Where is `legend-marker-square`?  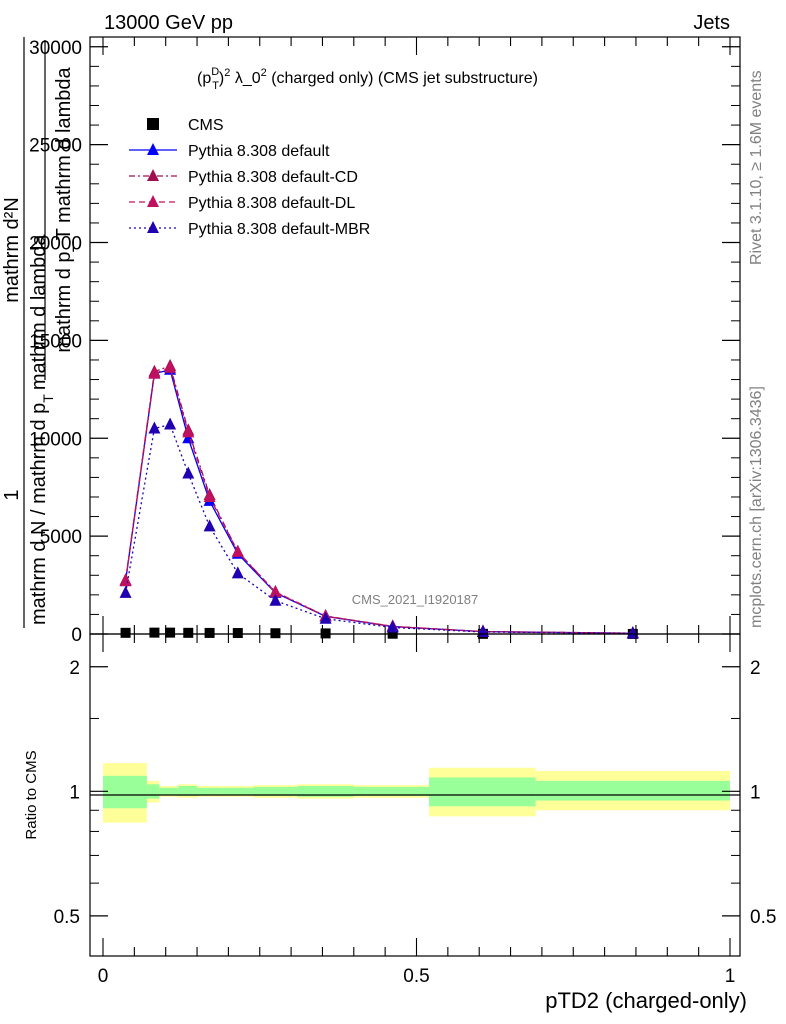
legend-marker-square is located at coordinates (153, 124).